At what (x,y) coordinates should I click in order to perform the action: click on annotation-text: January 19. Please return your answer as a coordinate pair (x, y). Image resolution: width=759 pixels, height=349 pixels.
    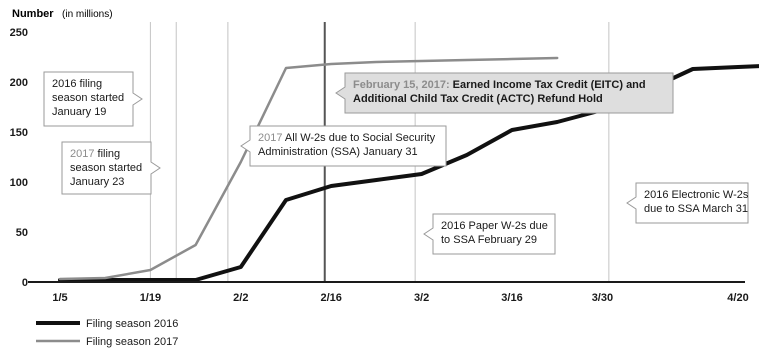
    Looking at the image, I should click on (79, 112).